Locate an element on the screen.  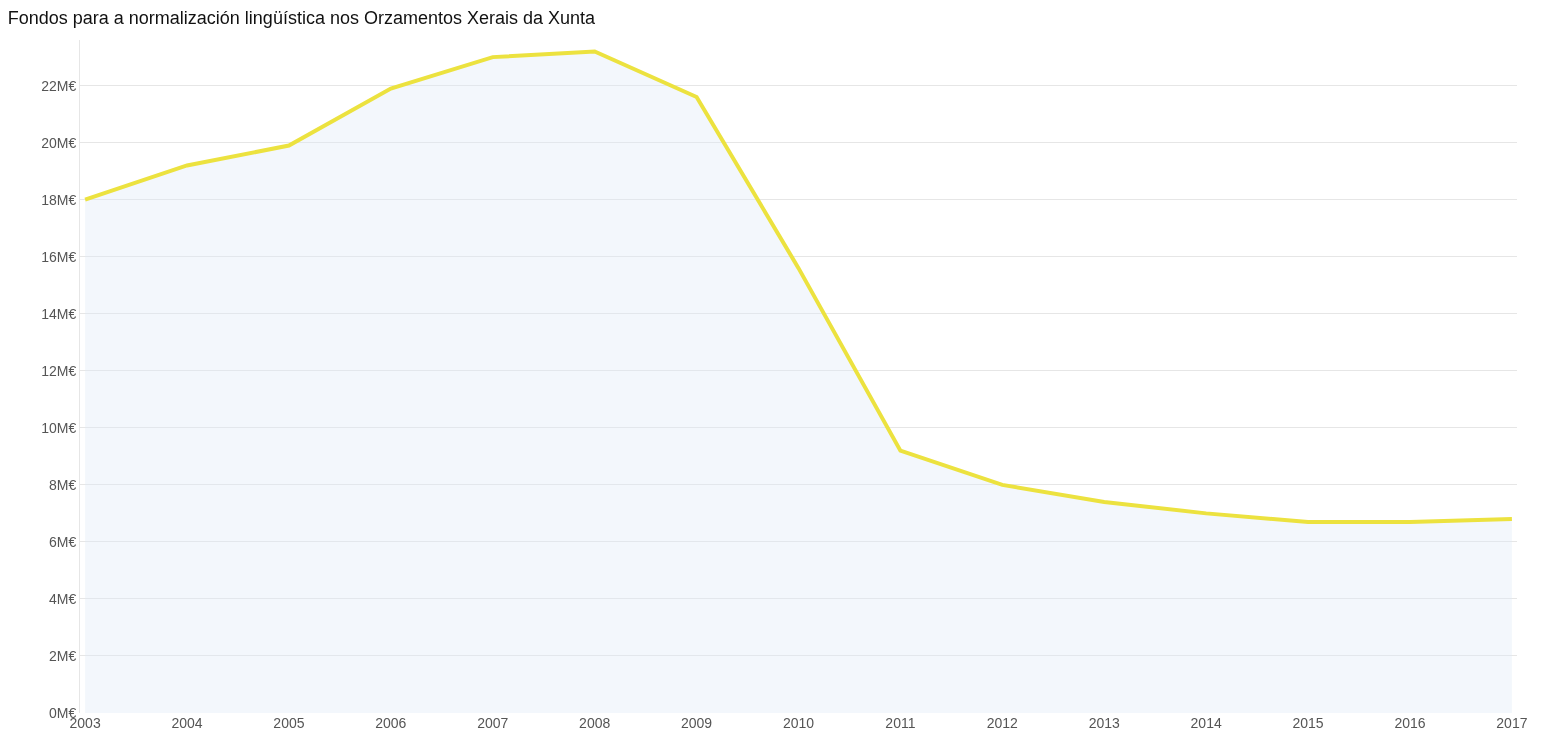
x-tick-label: 2005 is located at coordinates (289, 723).